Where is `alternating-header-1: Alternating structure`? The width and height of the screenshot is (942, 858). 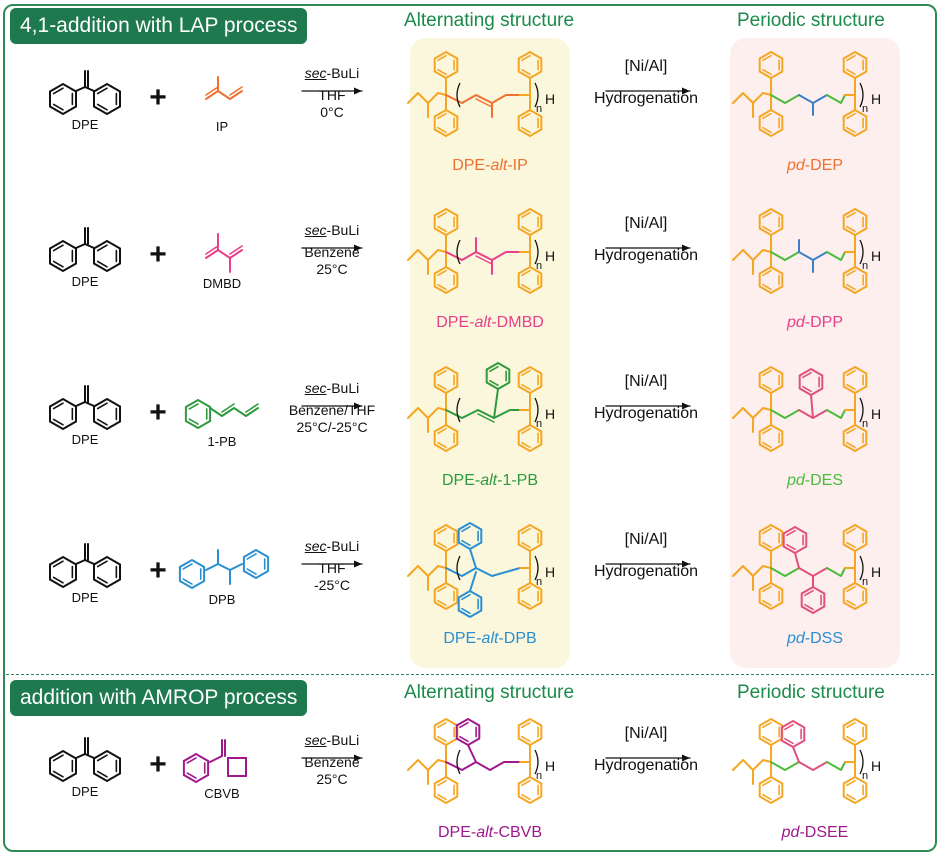 alternating-header-1: Alternating structure is located at coordinates (489, 20).